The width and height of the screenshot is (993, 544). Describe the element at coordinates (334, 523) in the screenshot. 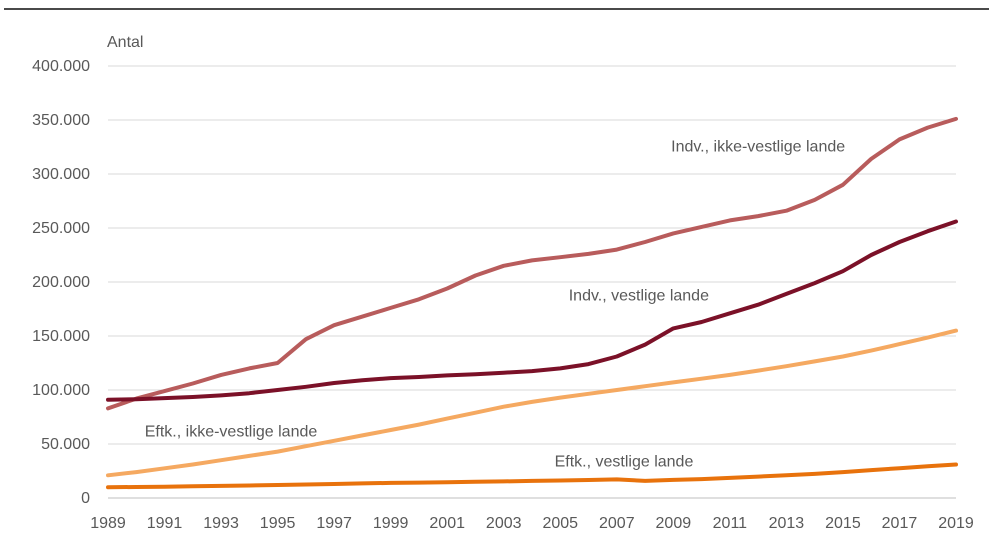

I see `x-tick-label: 1997` at that location.